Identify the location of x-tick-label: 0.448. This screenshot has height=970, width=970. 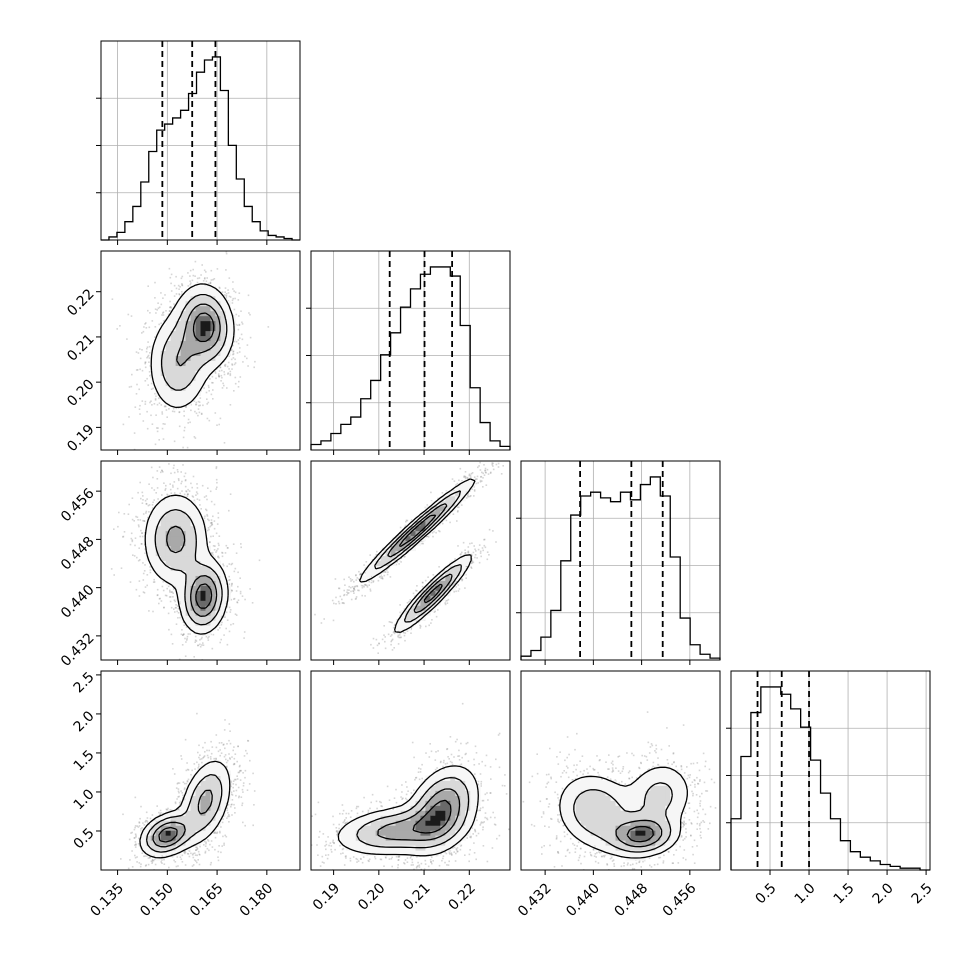
(632, 900).